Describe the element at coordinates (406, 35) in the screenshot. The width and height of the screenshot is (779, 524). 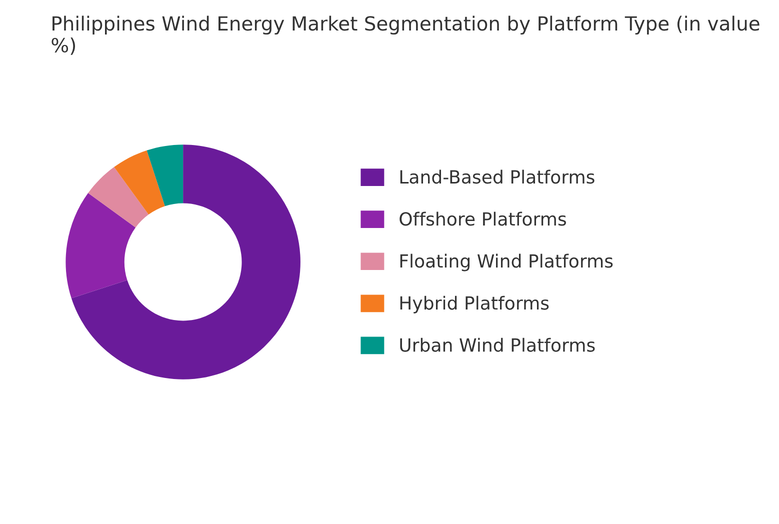
I see `chart-title: Philippines Wind Energy Market Segmentation by Platform Type (in value %)` at that location.